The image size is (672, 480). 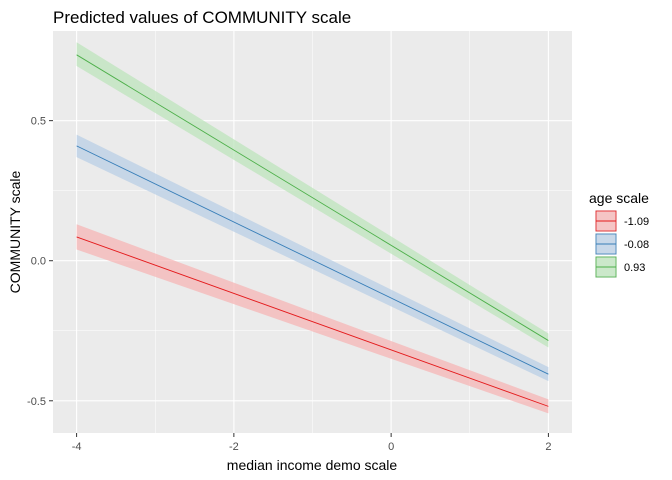 I want to click on y-axis-ticks: -0.5 0.0 0.5, so click(x=40, y=262).